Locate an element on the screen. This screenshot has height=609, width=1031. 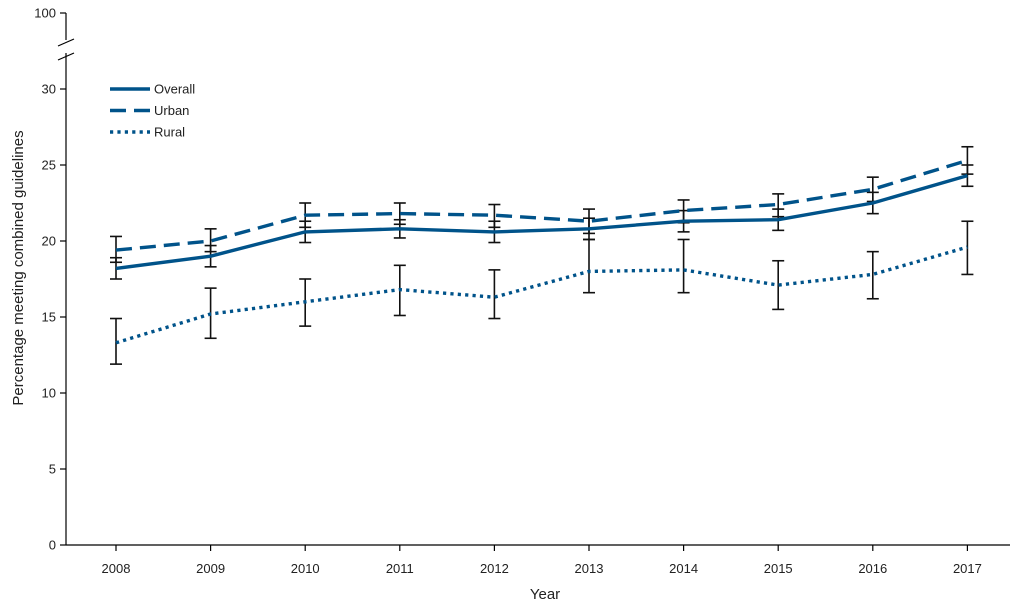
series-line-overall is located at coordinates (541, 222).